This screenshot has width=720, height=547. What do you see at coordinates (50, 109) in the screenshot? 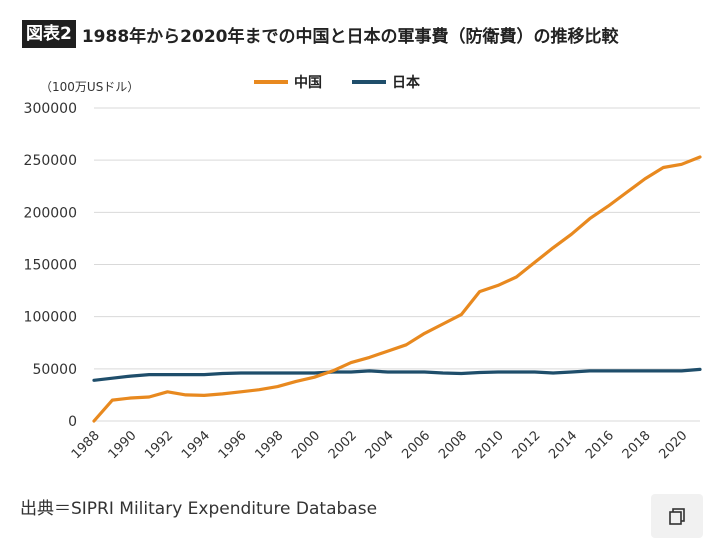
I see `y-tick-label: 300000` at bounding box center [50, 109].